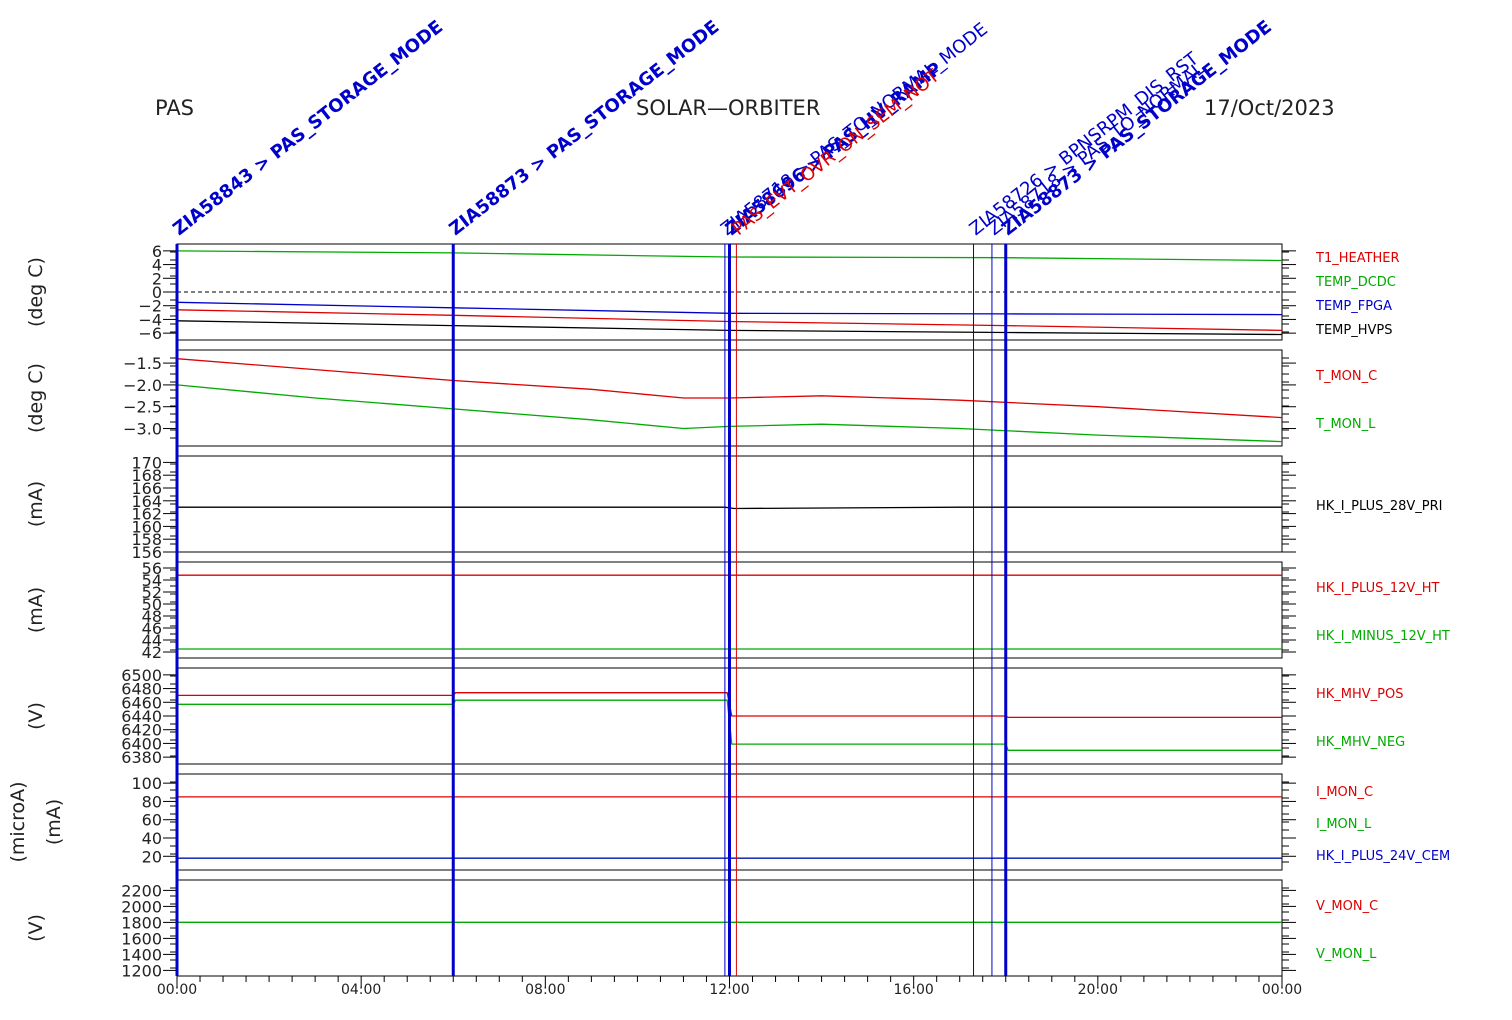 The width and height of the screenshot is (1512, 1020). What do you see at coordinates (142, 407) in the screenshot?
I see `y-tick-label: −2.5` at bounding box center [142, 407].